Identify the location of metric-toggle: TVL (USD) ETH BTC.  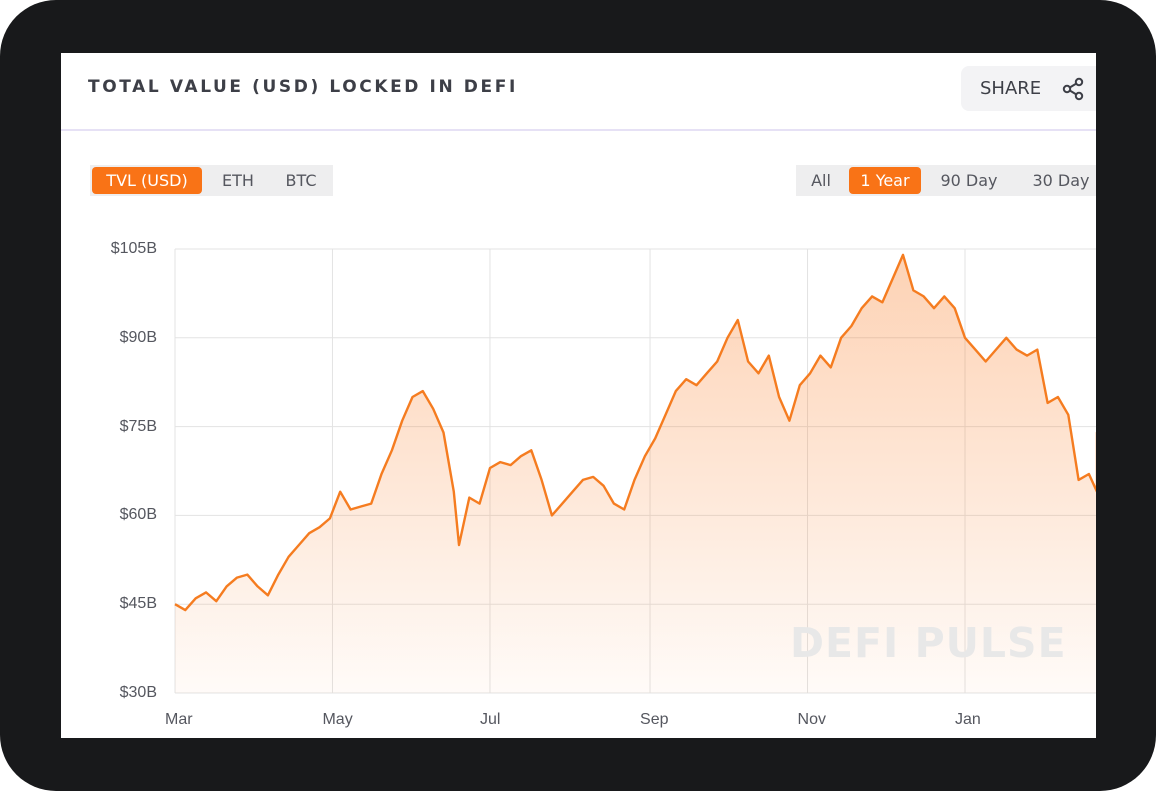
(211, 180).